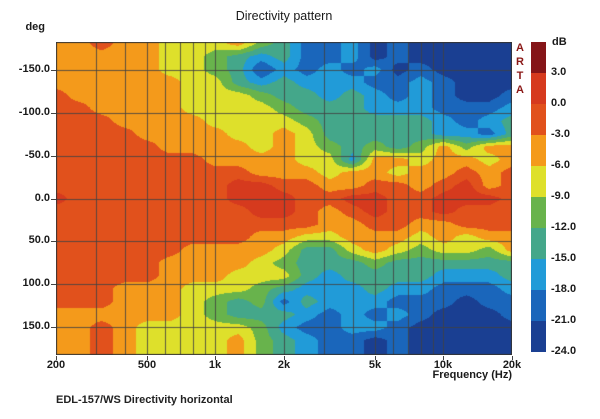 This screenshot has width=600, height=419. I want to click on colorbar-tick-label: 3.0, so click(559, 72).